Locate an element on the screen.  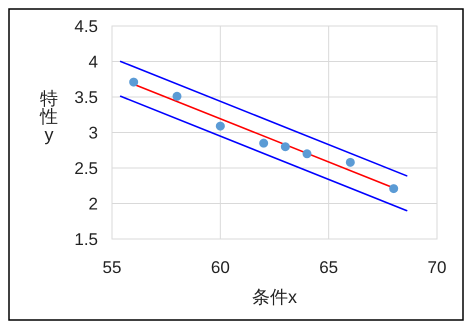
x-tick-label: 60 is located at coordinates (220, 267).